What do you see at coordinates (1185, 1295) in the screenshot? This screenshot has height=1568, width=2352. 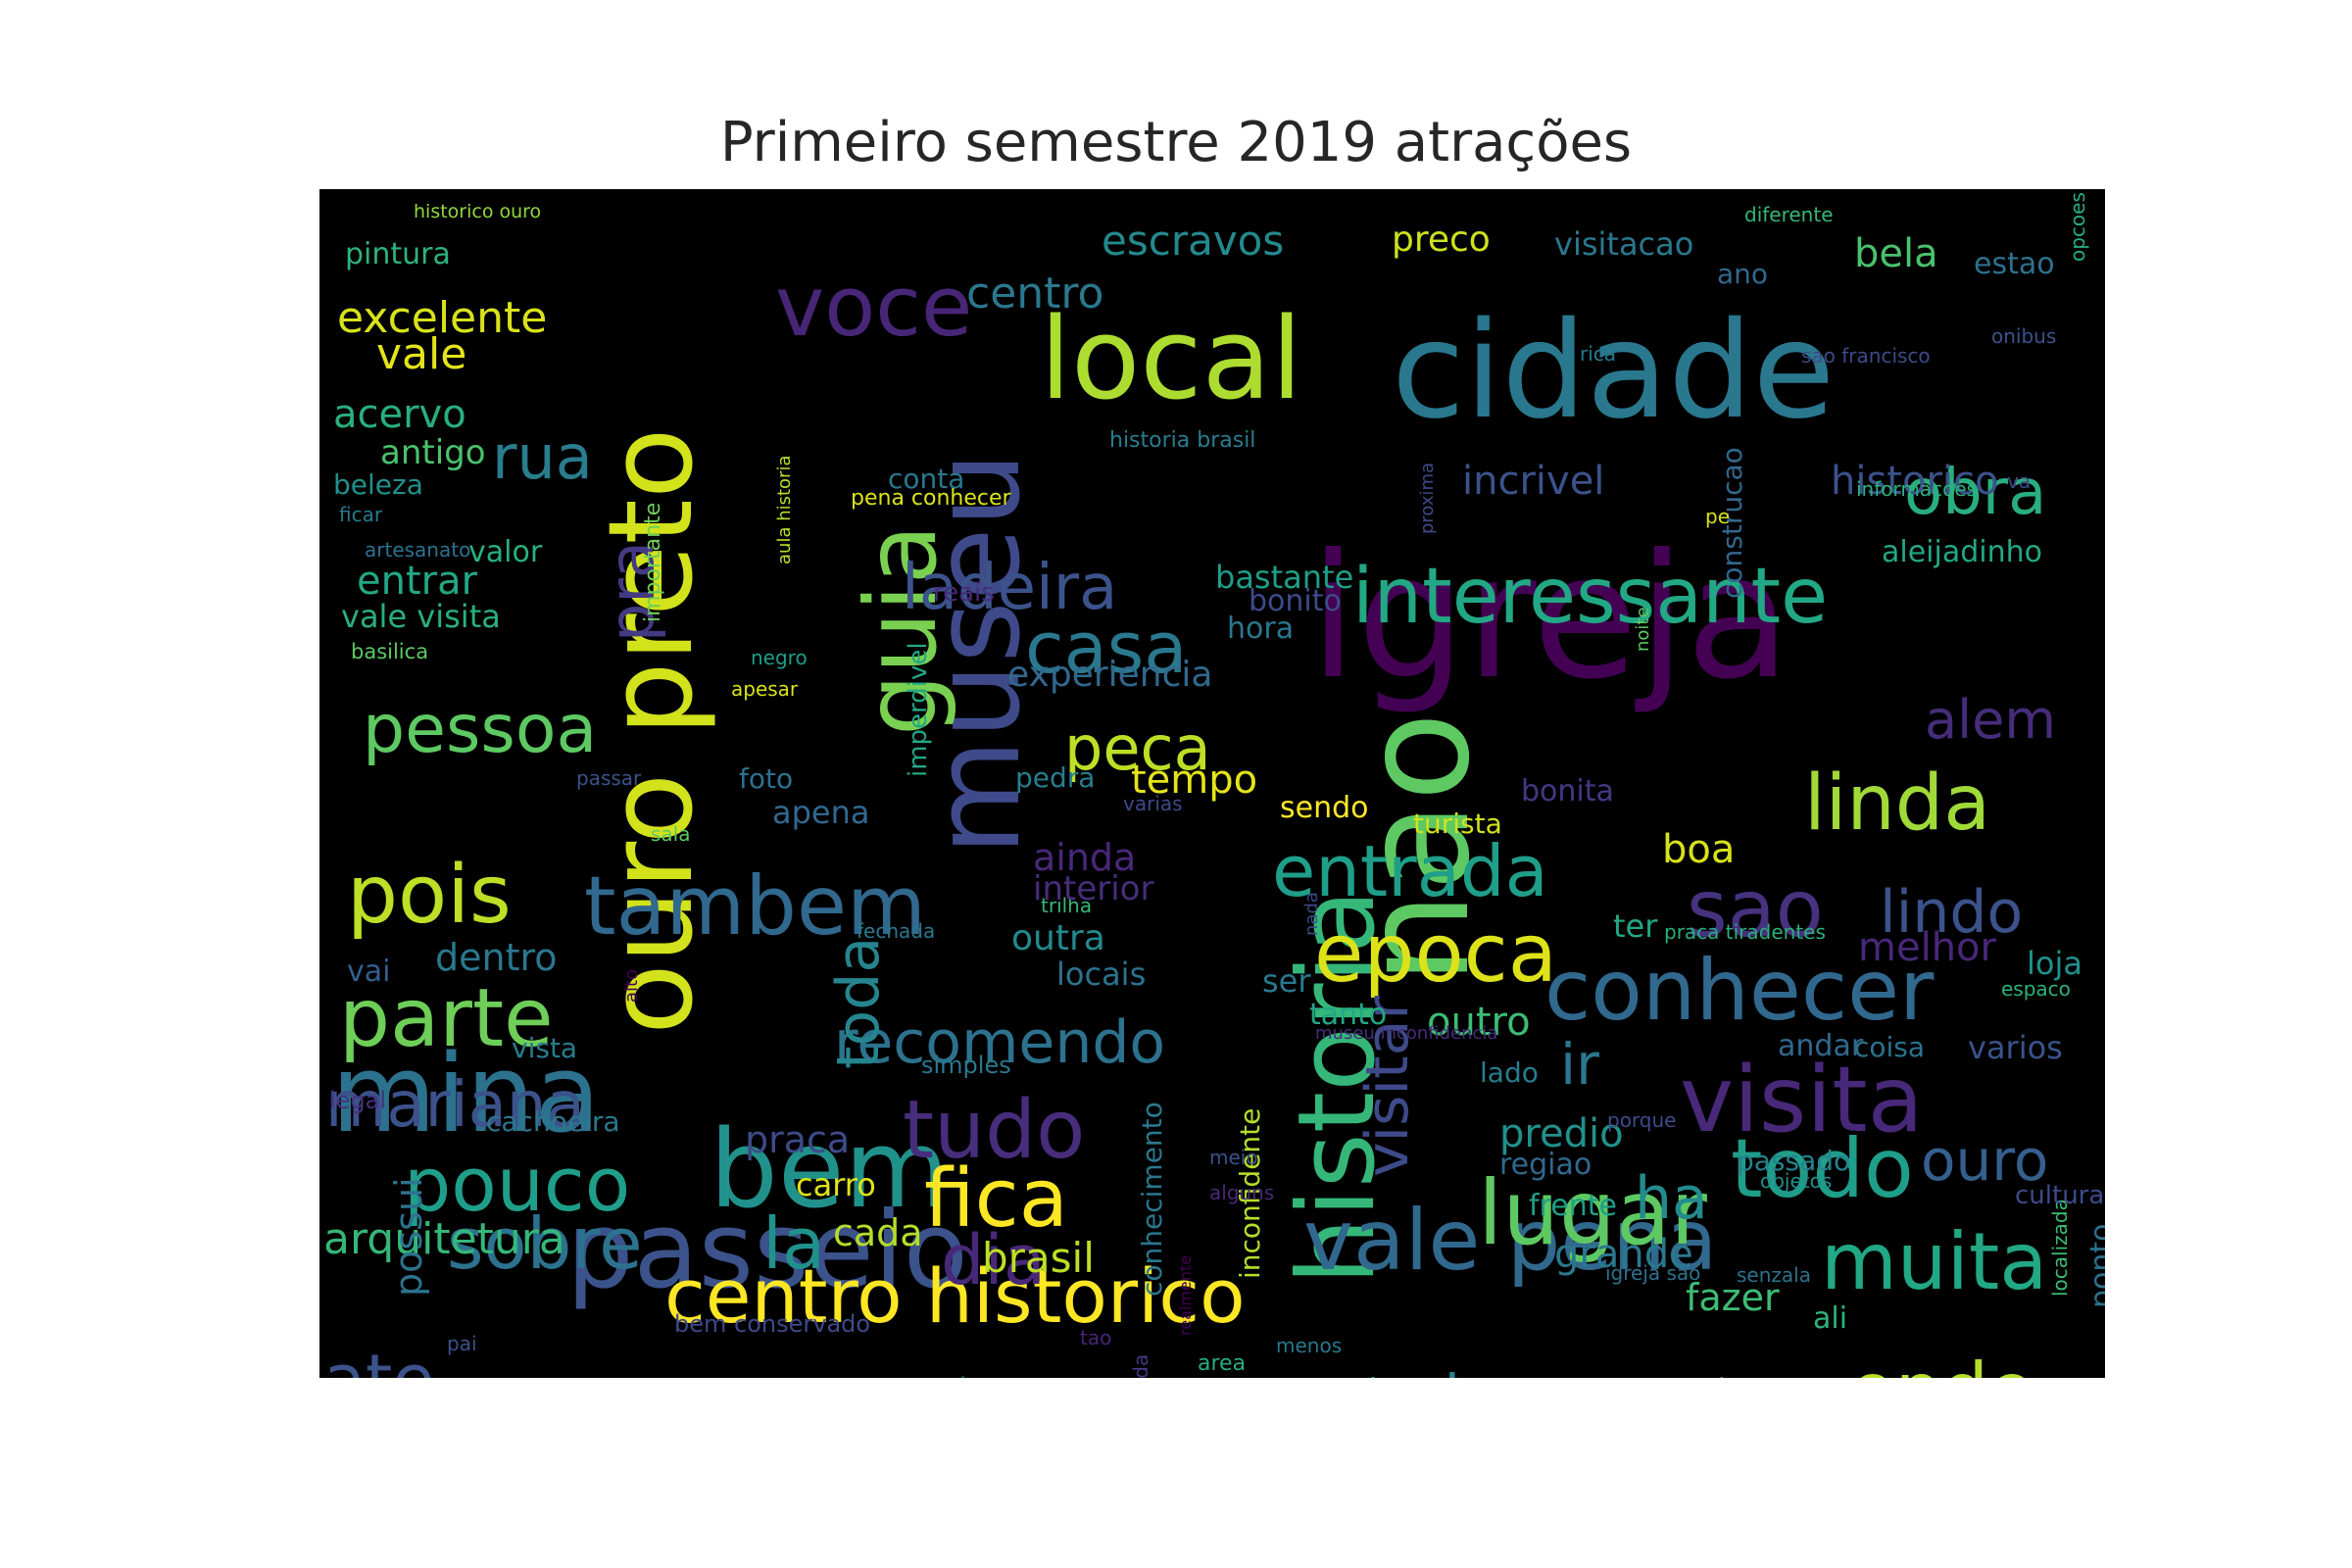 I see `word-realmente: realmente` at bounding box center [1185, 1295].